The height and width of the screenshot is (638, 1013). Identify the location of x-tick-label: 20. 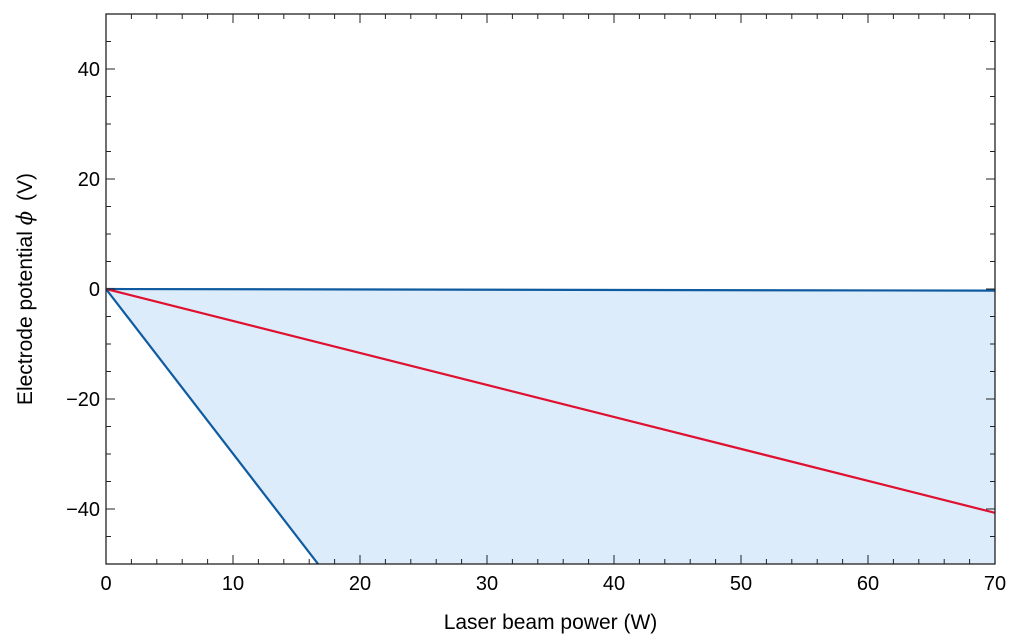
(360, 584).